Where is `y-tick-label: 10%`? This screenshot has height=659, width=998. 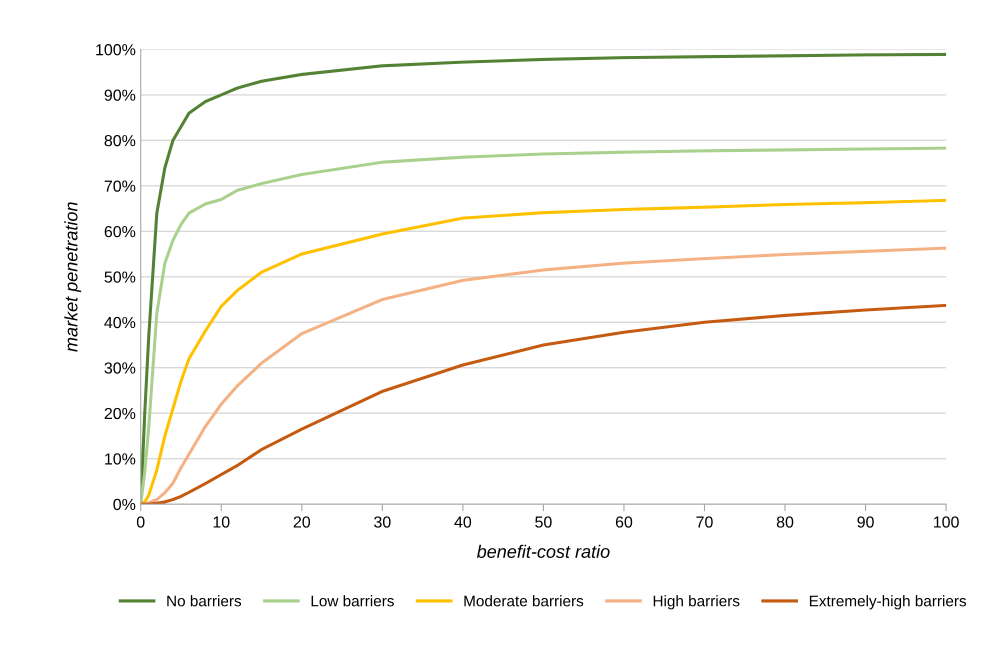
y-tick-label: 10% is located at coordinates (120, 459).